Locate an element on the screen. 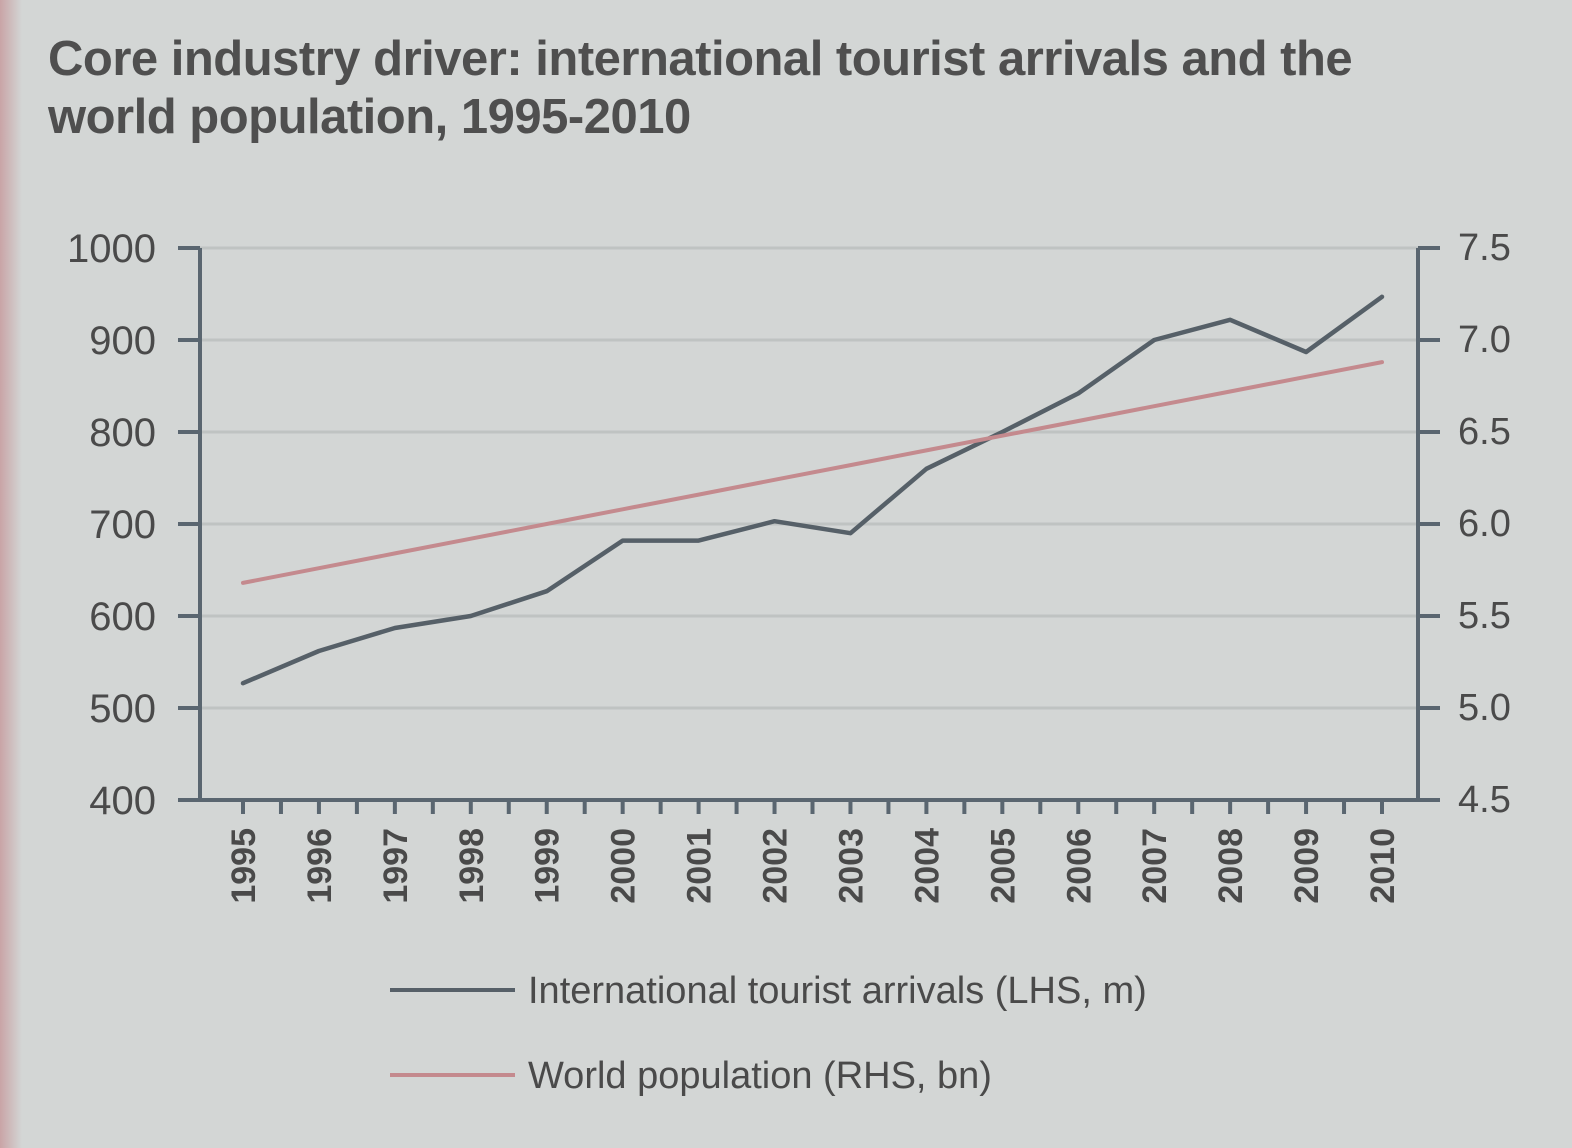 This screenshot has height=1148, width=1572. x-tick-label: 2007 is located at coordinates (1155, 866).